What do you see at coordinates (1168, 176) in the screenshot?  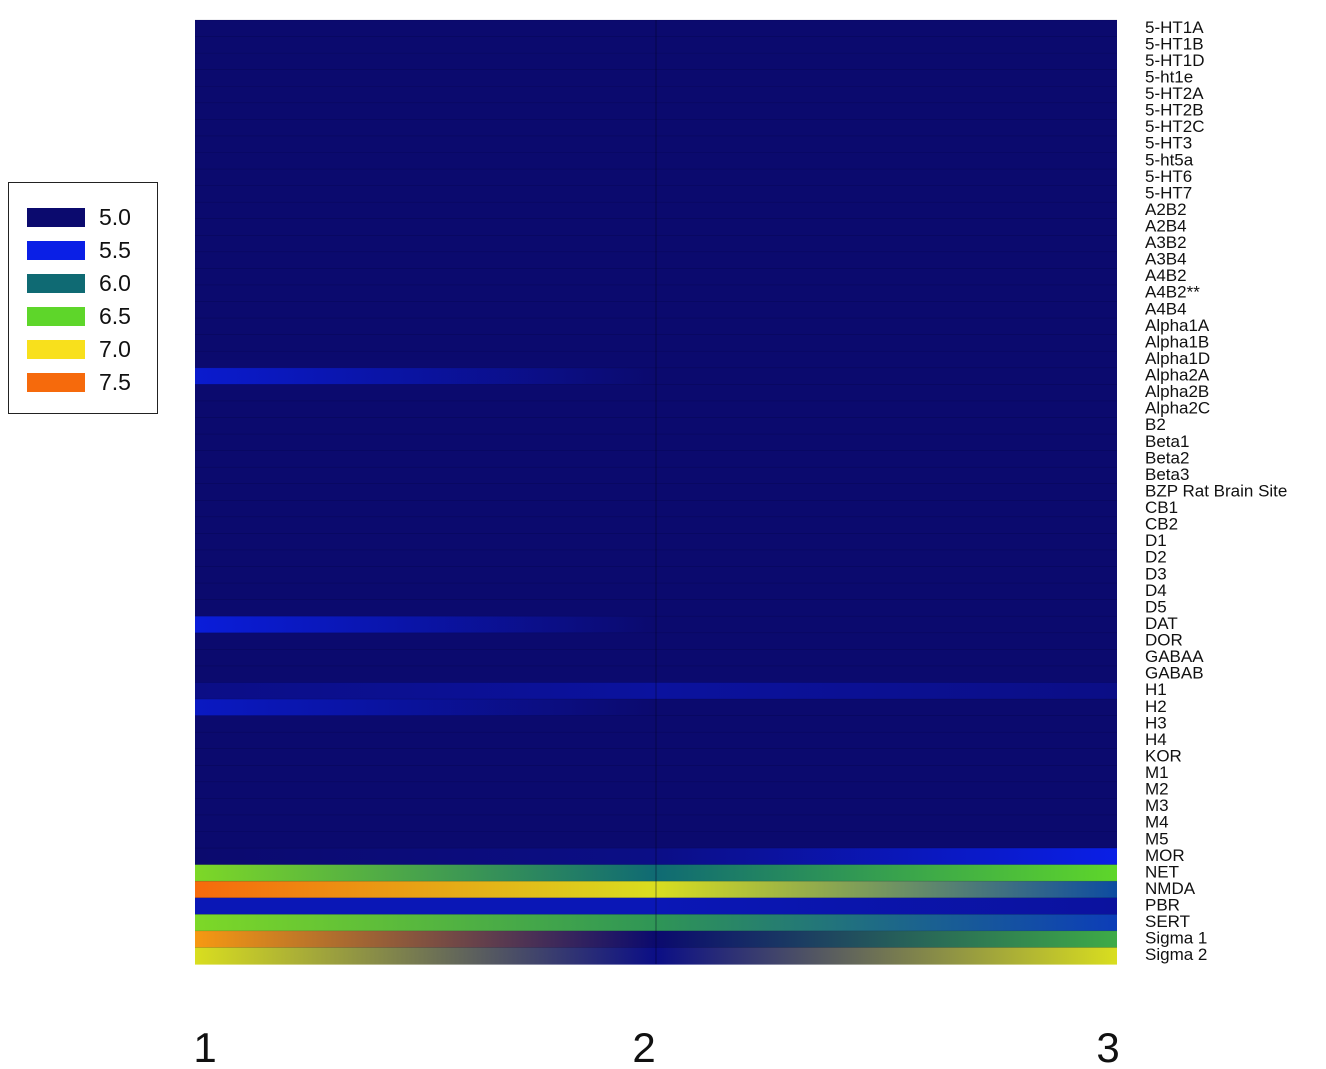 I see `row-label: 5-HT6` at bounding box center [1168, 176].